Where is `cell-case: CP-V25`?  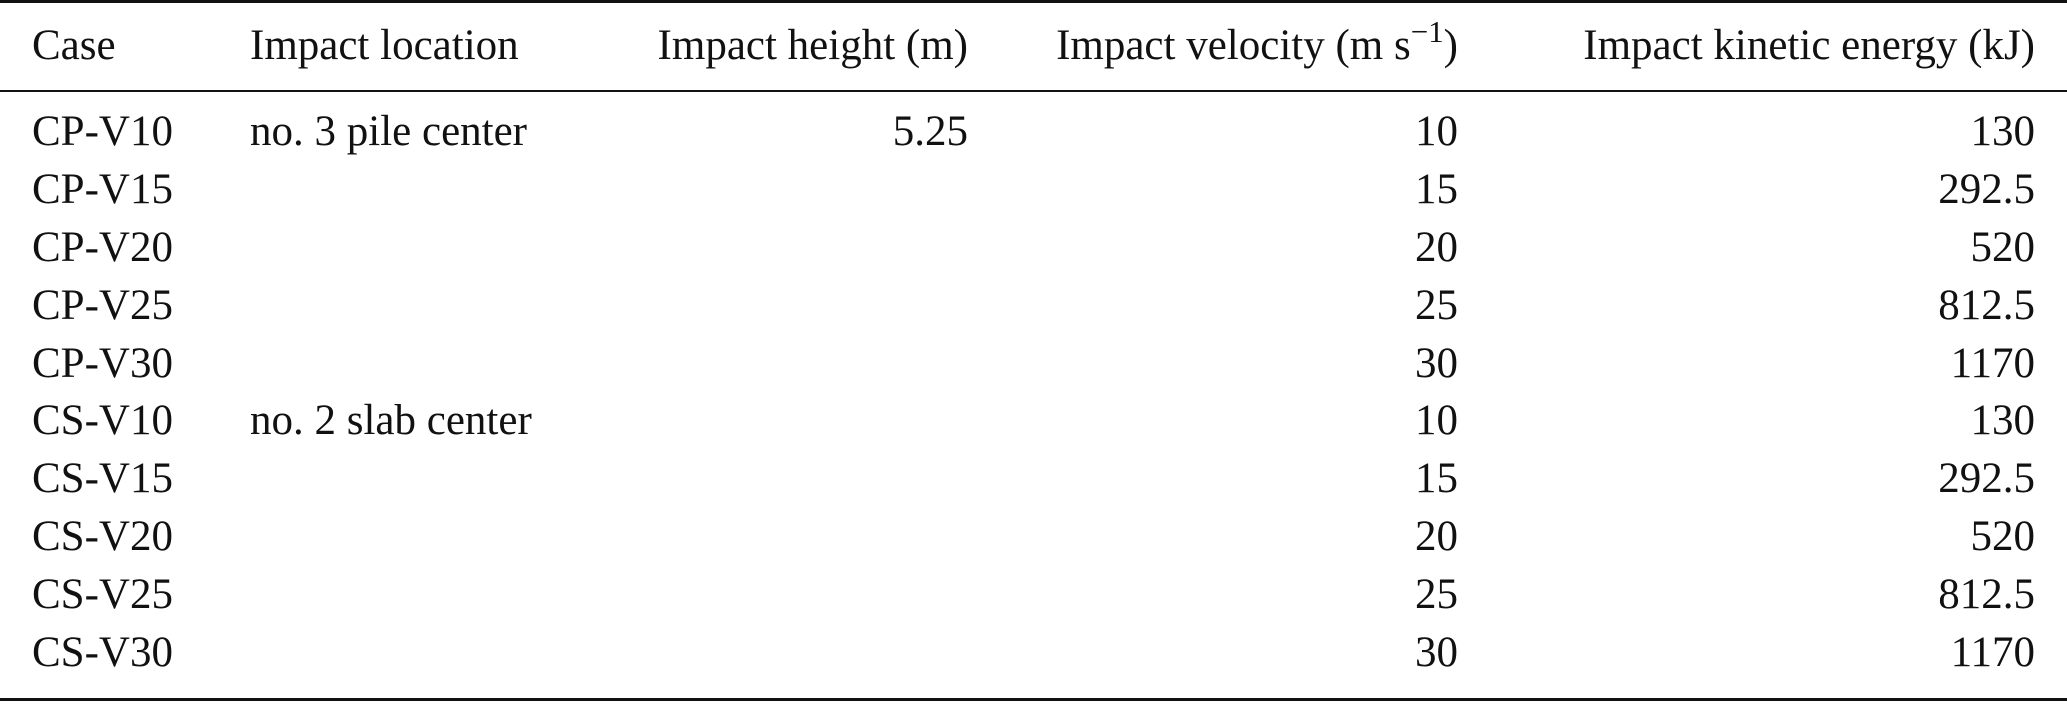 cell-case: CP-V25 is located at coordinates (102, 305).